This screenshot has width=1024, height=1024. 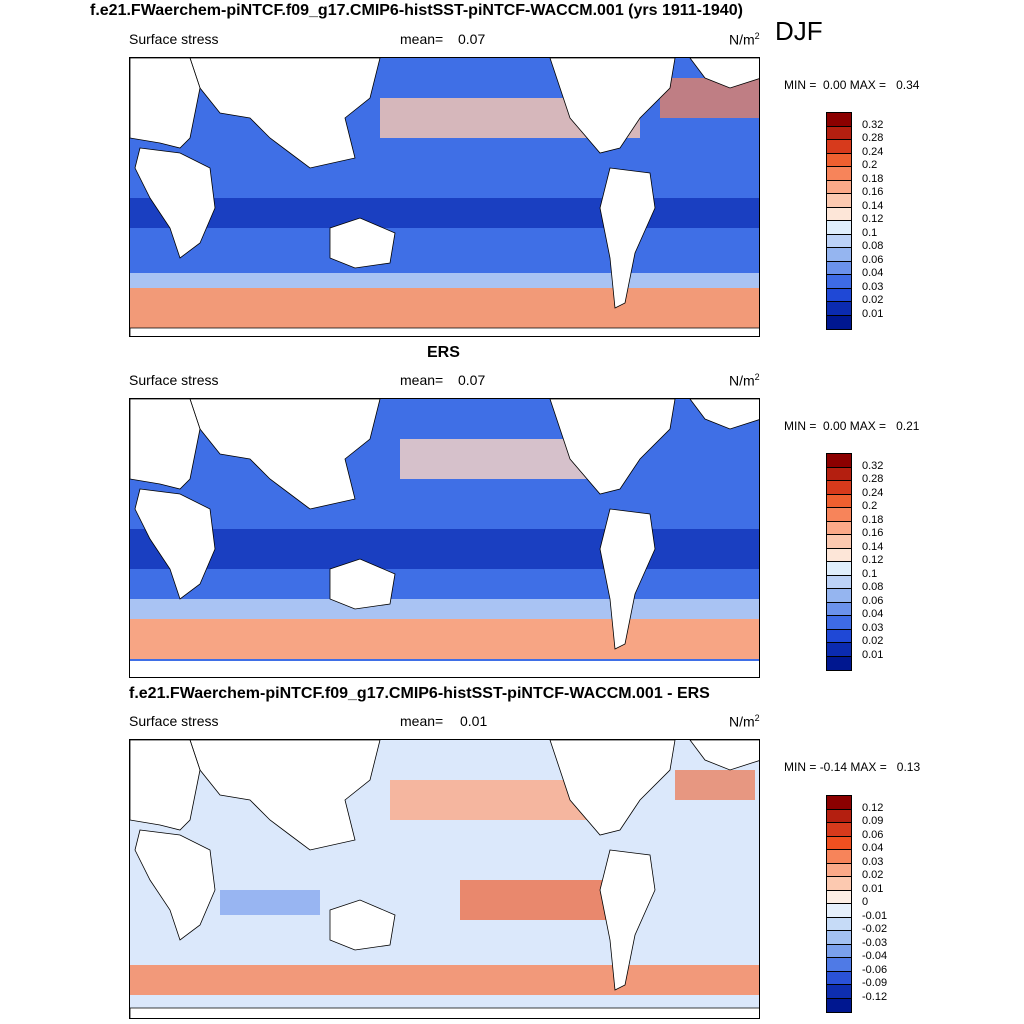 I want to click on panel3-colorbar, so click(x=839, y=904).